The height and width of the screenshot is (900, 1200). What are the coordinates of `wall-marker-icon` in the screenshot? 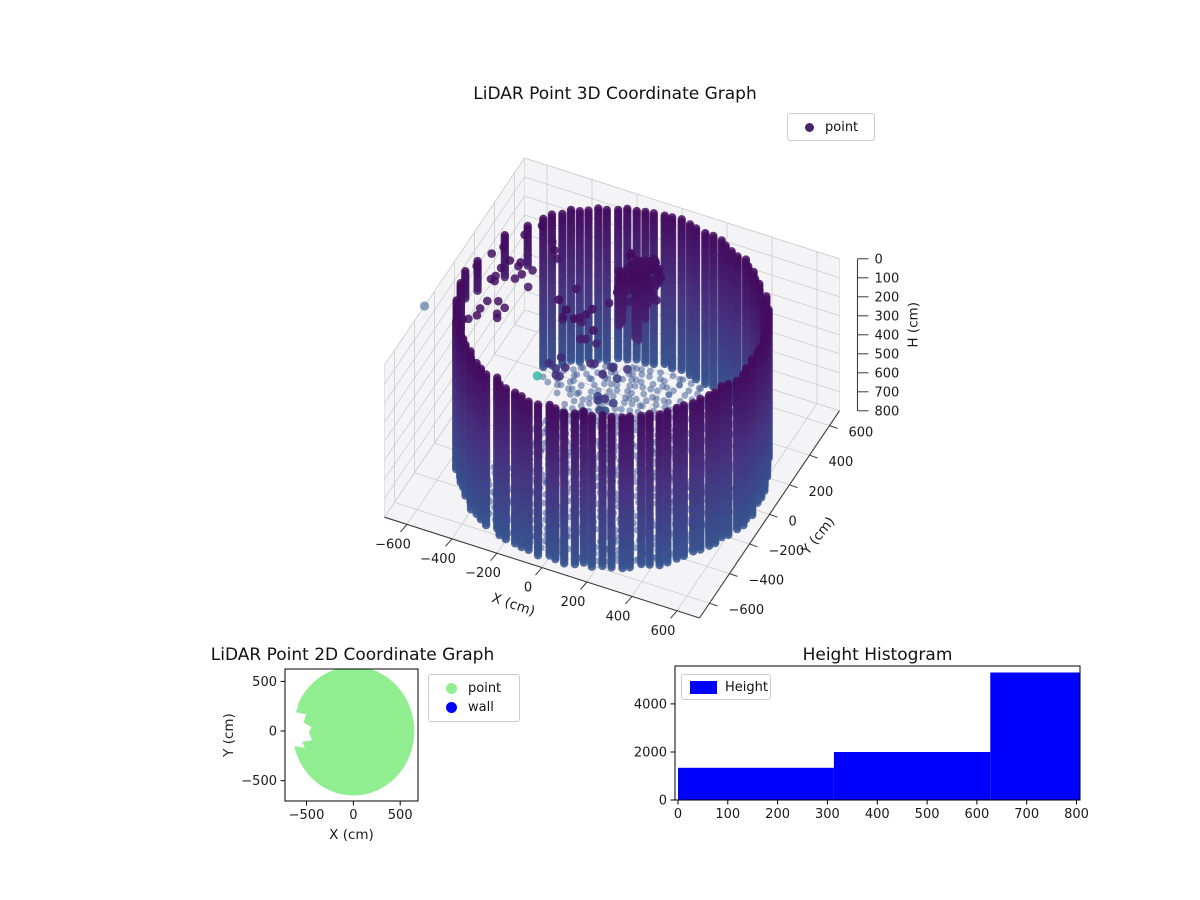 It's located at (451, 707).